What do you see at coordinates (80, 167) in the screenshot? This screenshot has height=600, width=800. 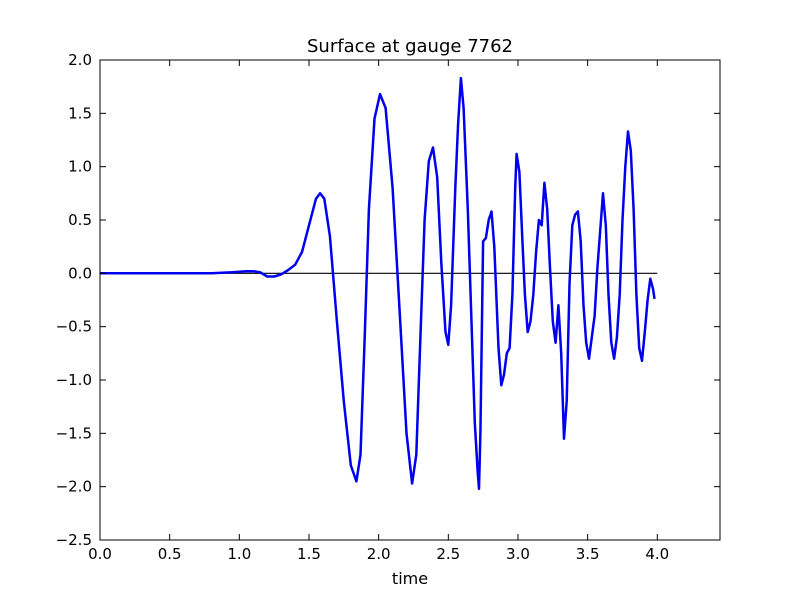 I see `y-tick-label: 1.0` at bounding box center [80, 167].